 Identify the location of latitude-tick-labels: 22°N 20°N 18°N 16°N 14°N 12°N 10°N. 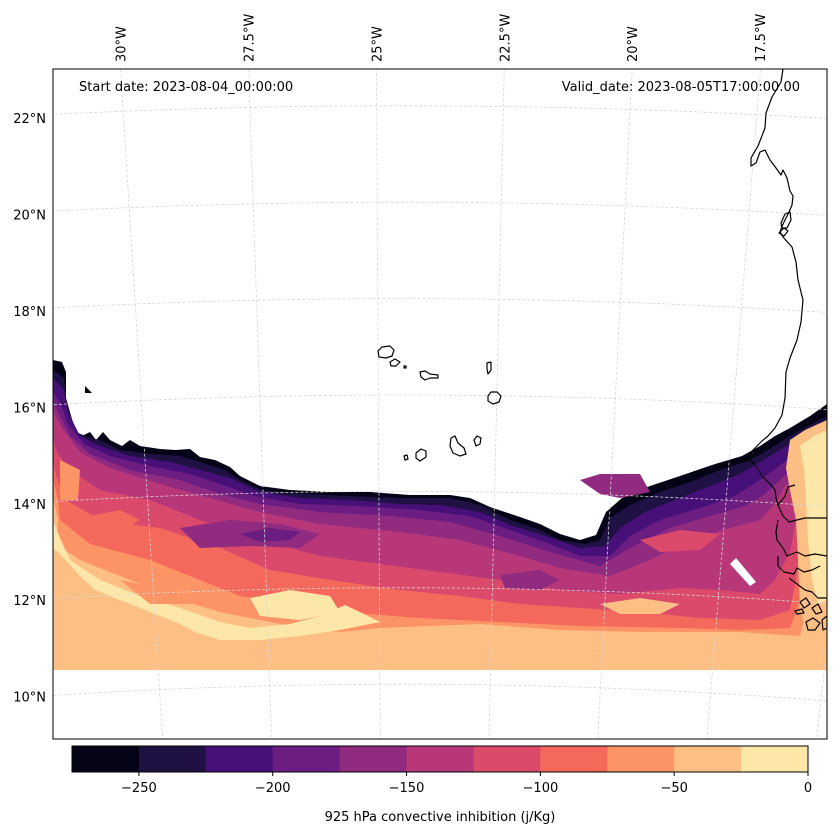
(29, 408).